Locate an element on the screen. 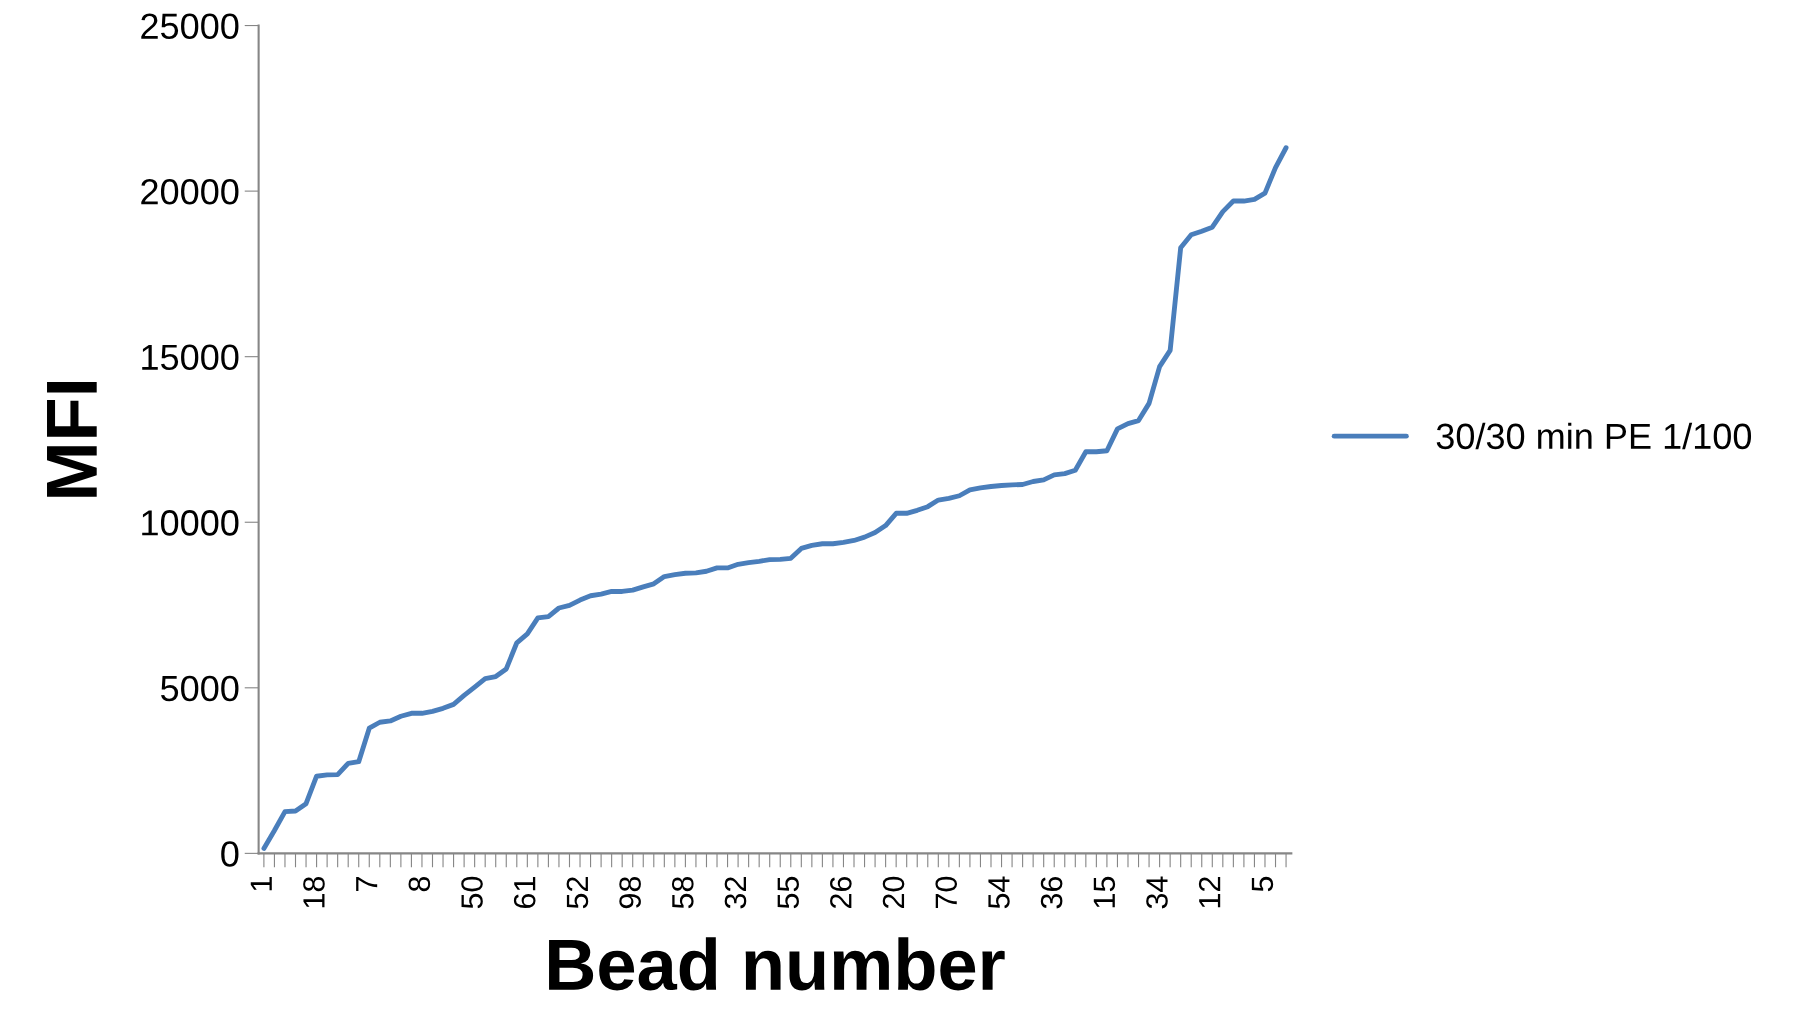 The image size is (1796, 1022). y-tick-label: 5000 is located at coordinates (199, 688).